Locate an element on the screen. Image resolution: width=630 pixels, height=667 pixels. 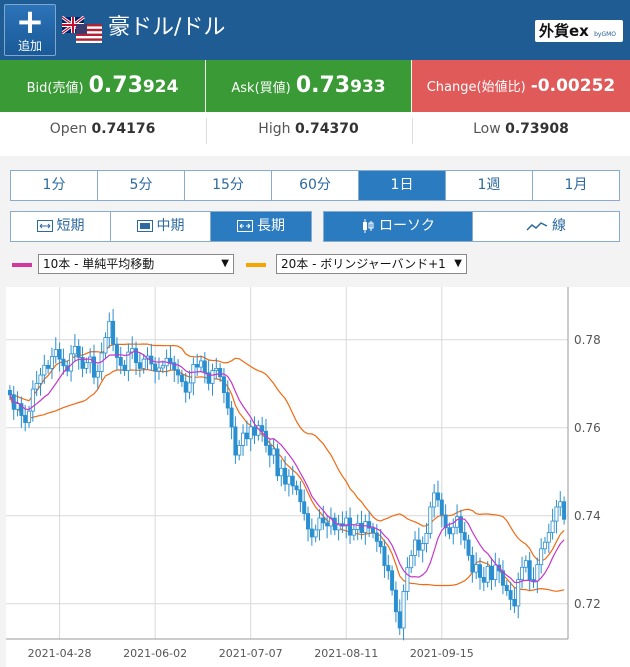
tab-1week: 1週 is located at coordinates (489, 185).